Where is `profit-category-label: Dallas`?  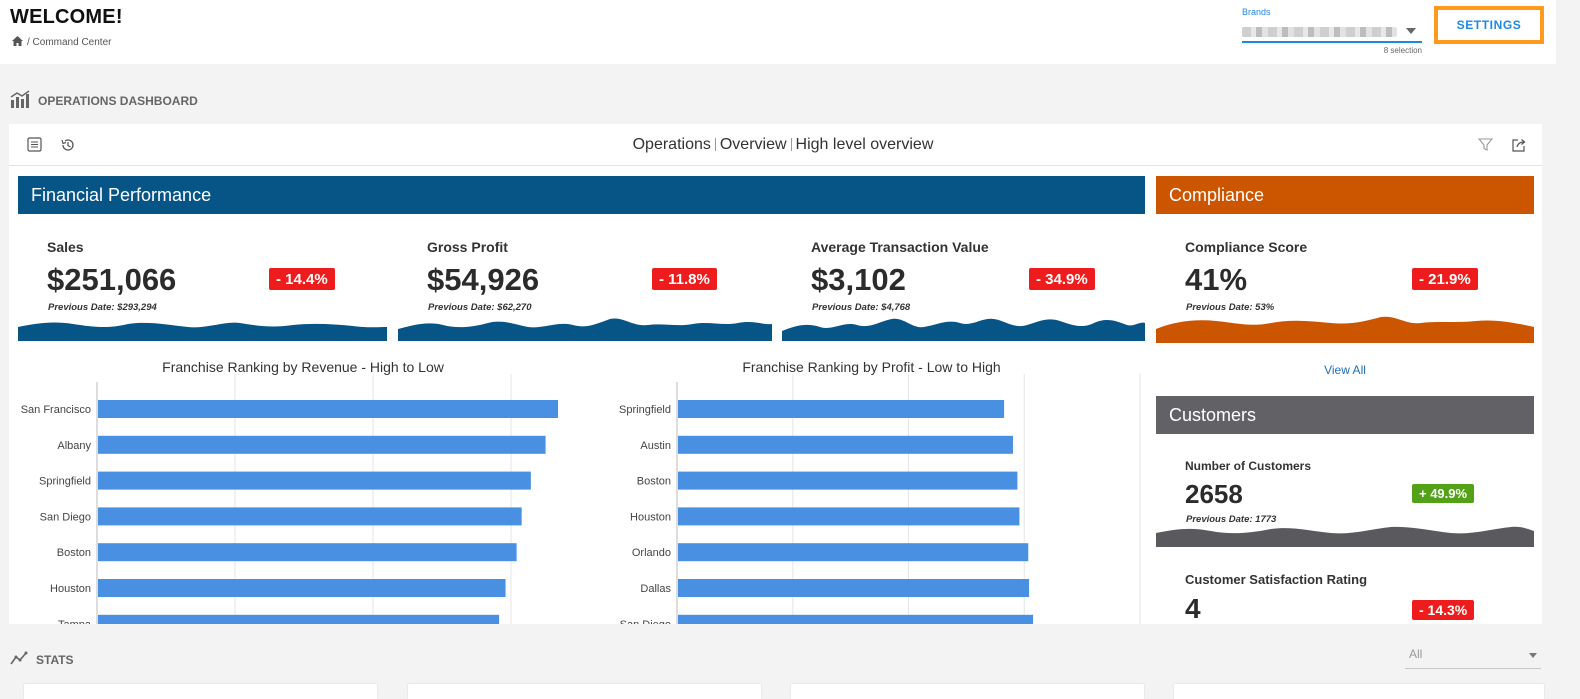 profit-category-label: Dallas is located at coordinates (655, 589).